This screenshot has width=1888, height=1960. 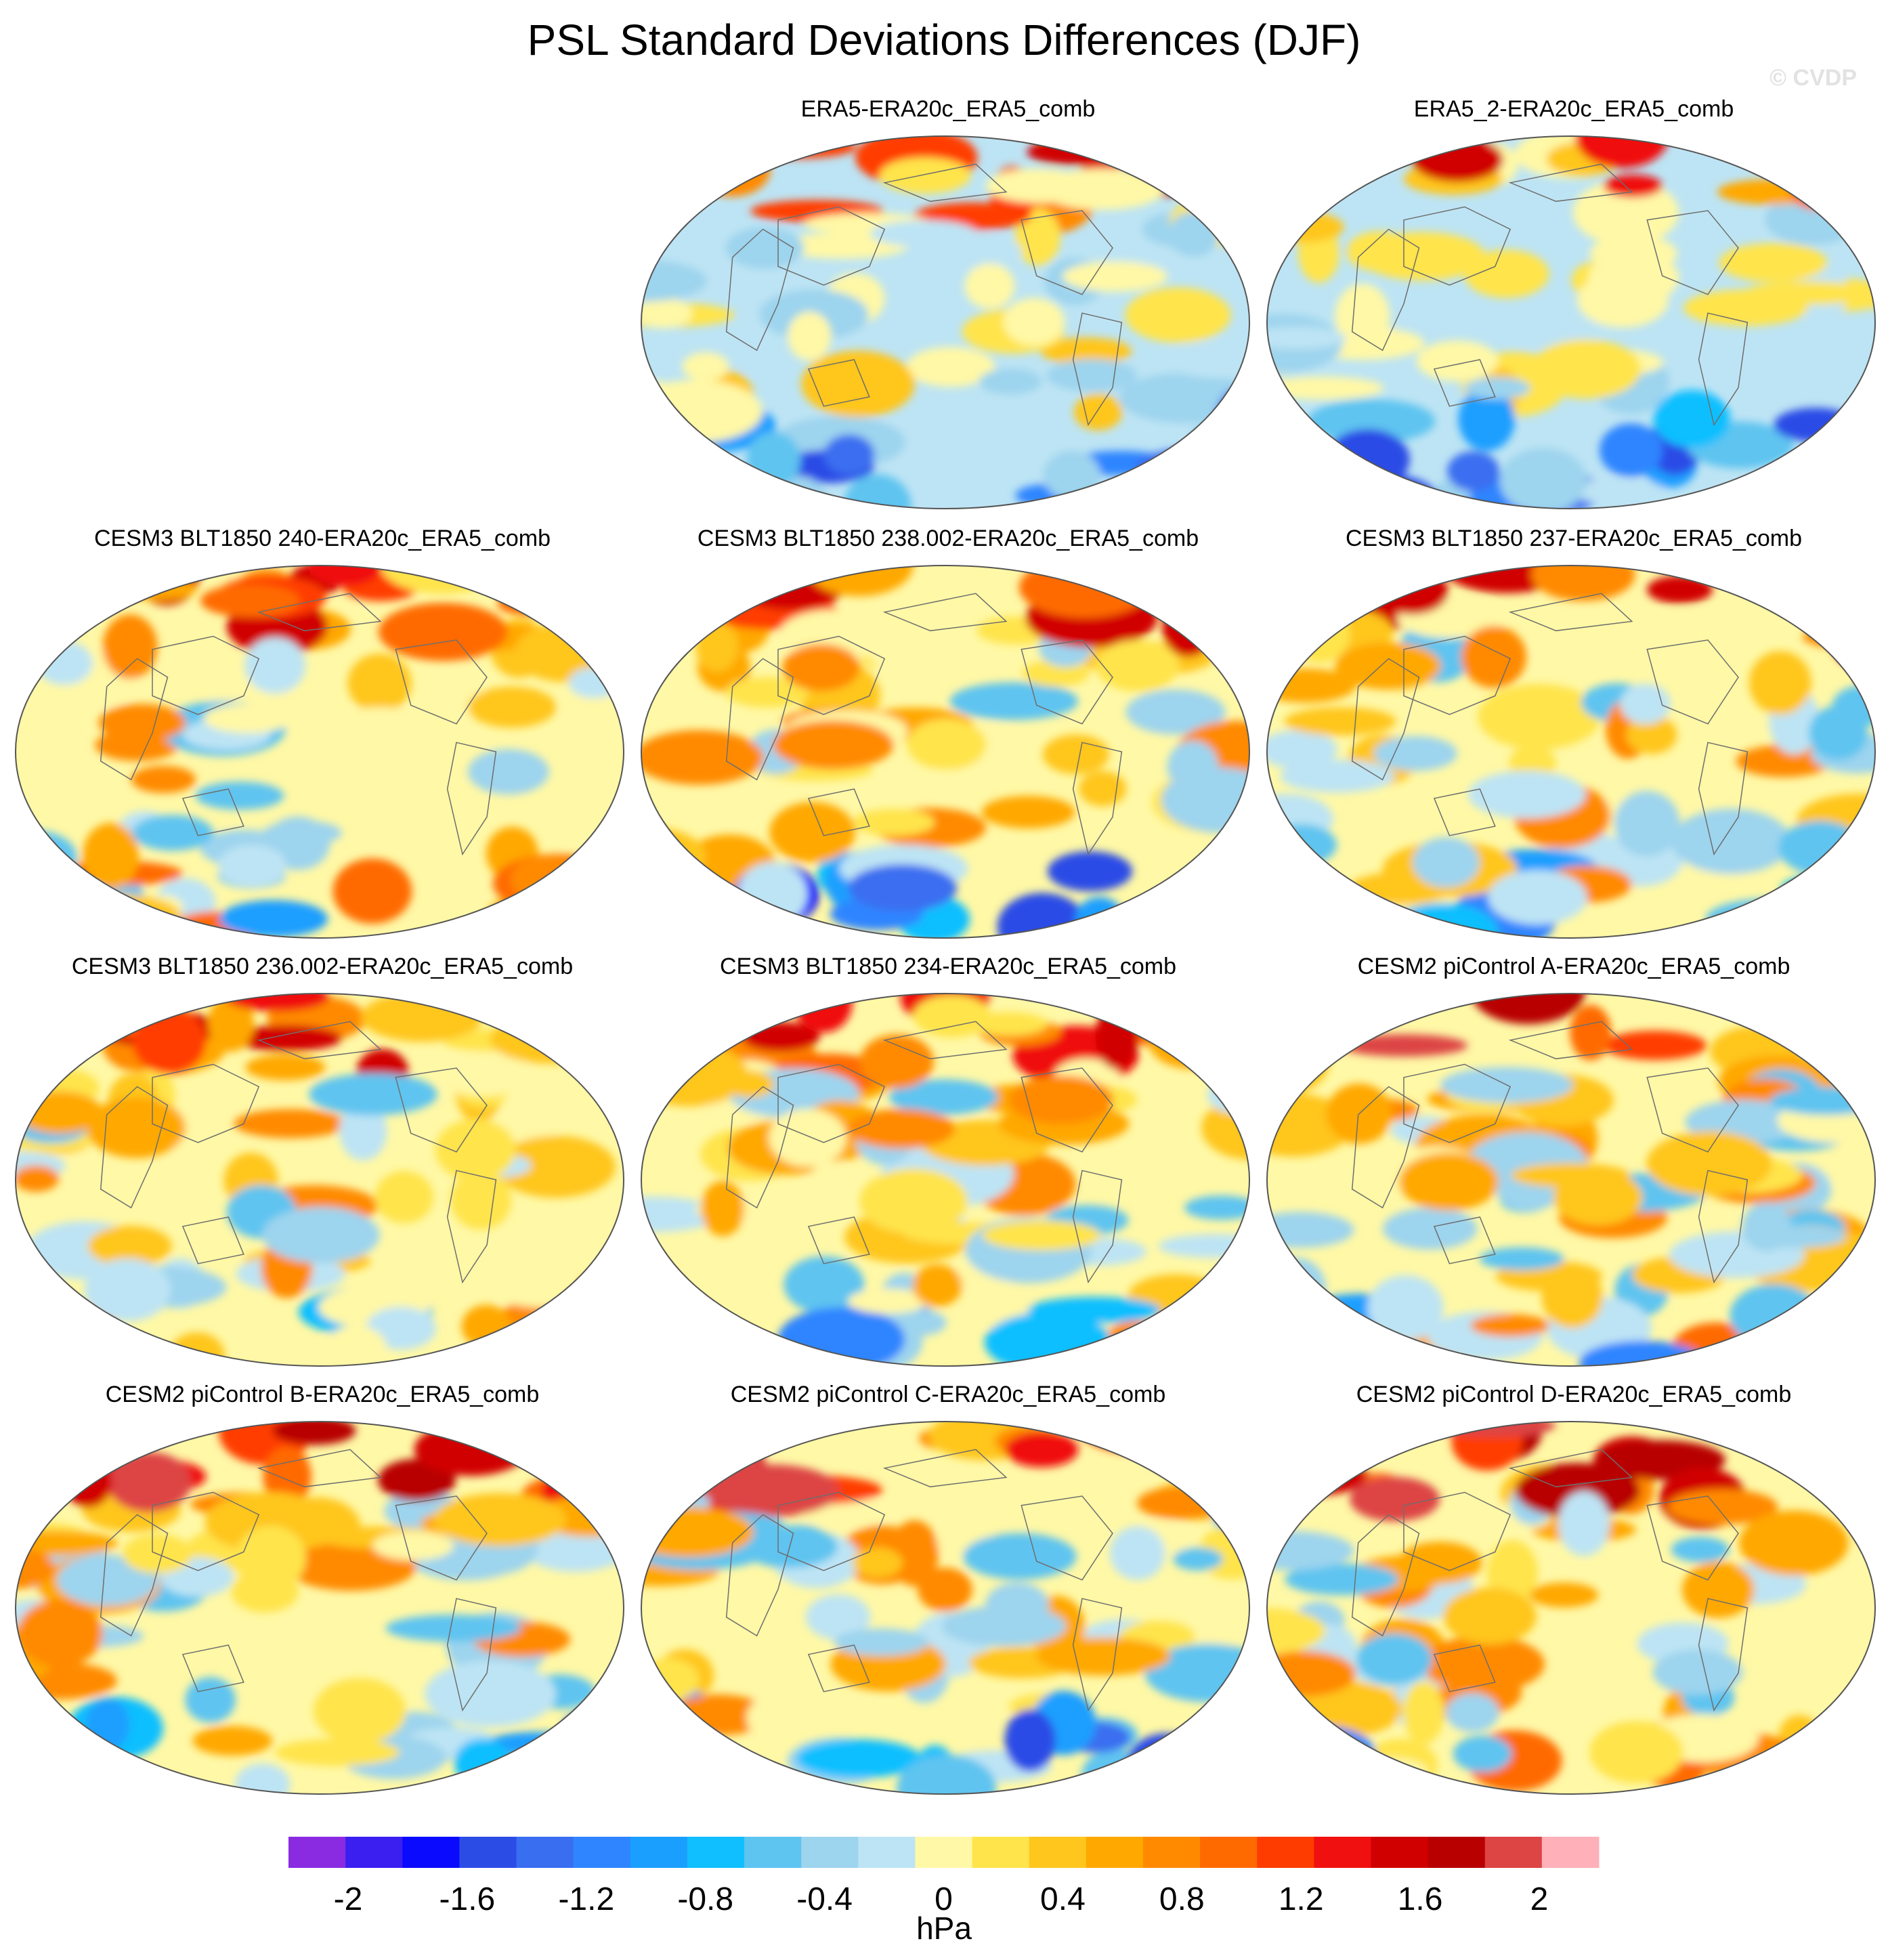 What do you see at coordinates (322, 742) in the screenshot?
I see `map-panel: CESM3 BLT1850 240-ERA20c_ERA5_comb` at bounding box center [322, 742].